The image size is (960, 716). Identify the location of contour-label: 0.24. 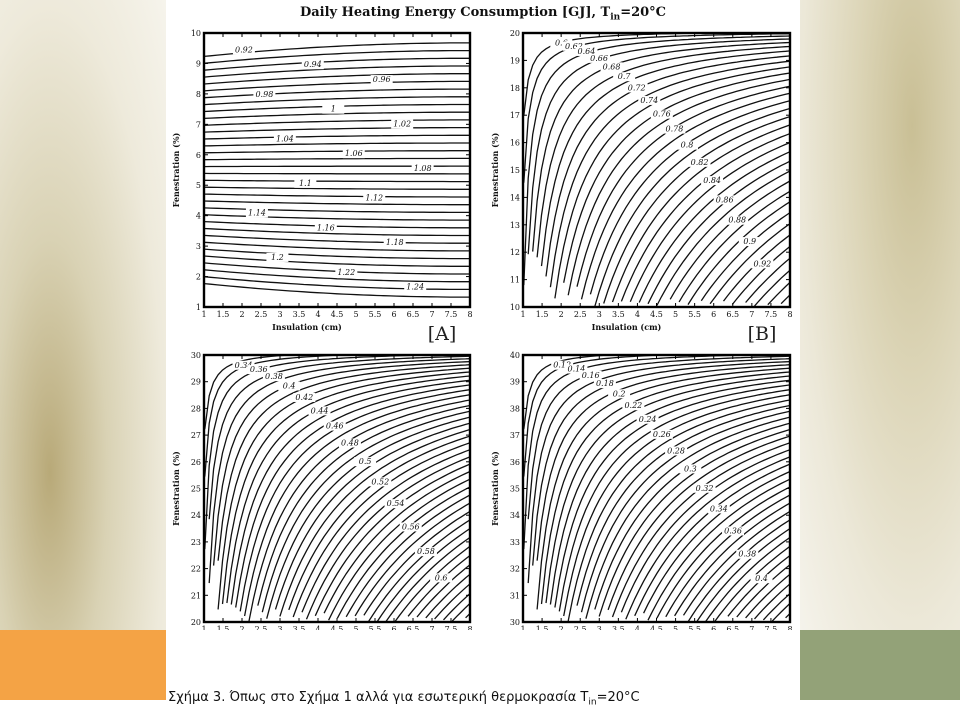
(648, 419).